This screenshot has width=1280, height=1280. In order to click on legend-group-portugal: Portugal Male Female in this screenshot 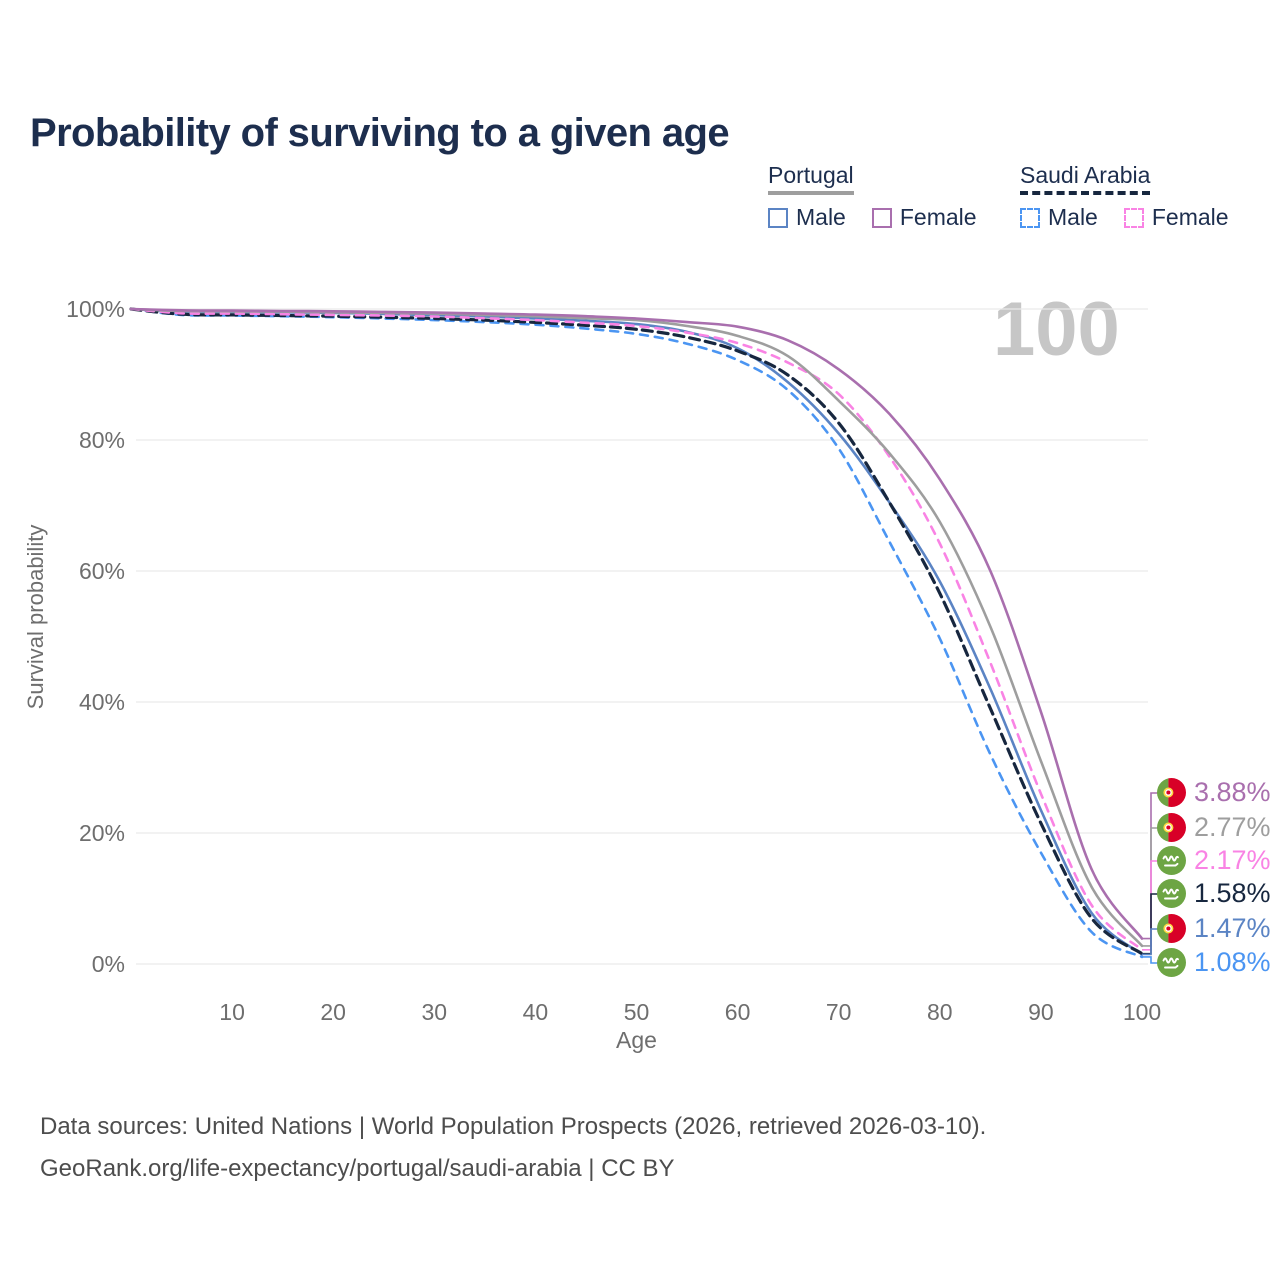, I will do `click(872, 196)`.